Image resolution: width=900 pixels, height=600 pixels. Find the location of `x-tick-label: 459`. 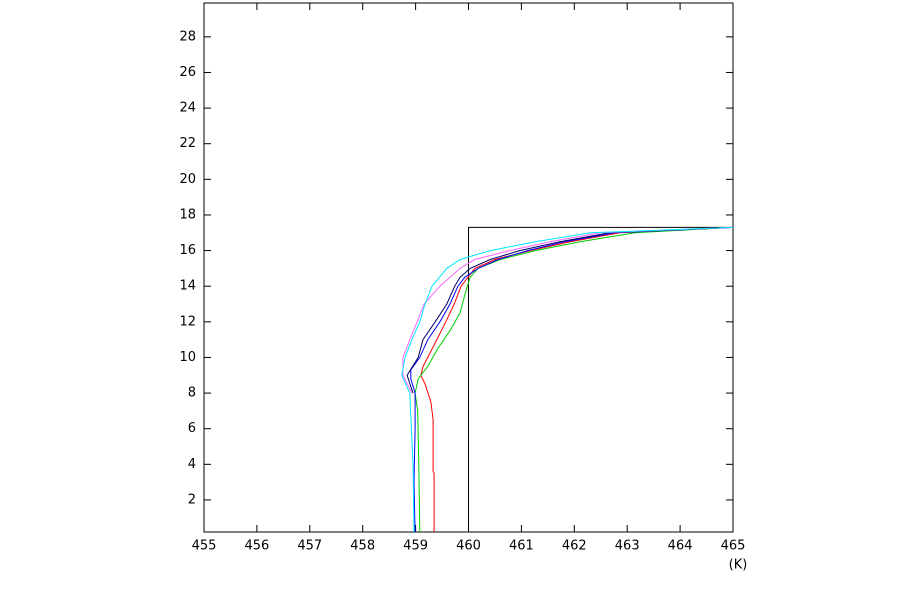

x-tick-label: 459 is located at coordinates (415, 546).